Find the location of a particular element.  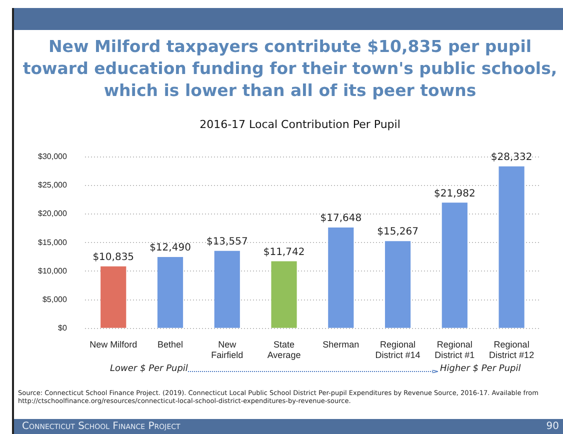

chart-subtitle: 2016-17 Local Contribution Per Pupil is located at coordinates (300, 124).